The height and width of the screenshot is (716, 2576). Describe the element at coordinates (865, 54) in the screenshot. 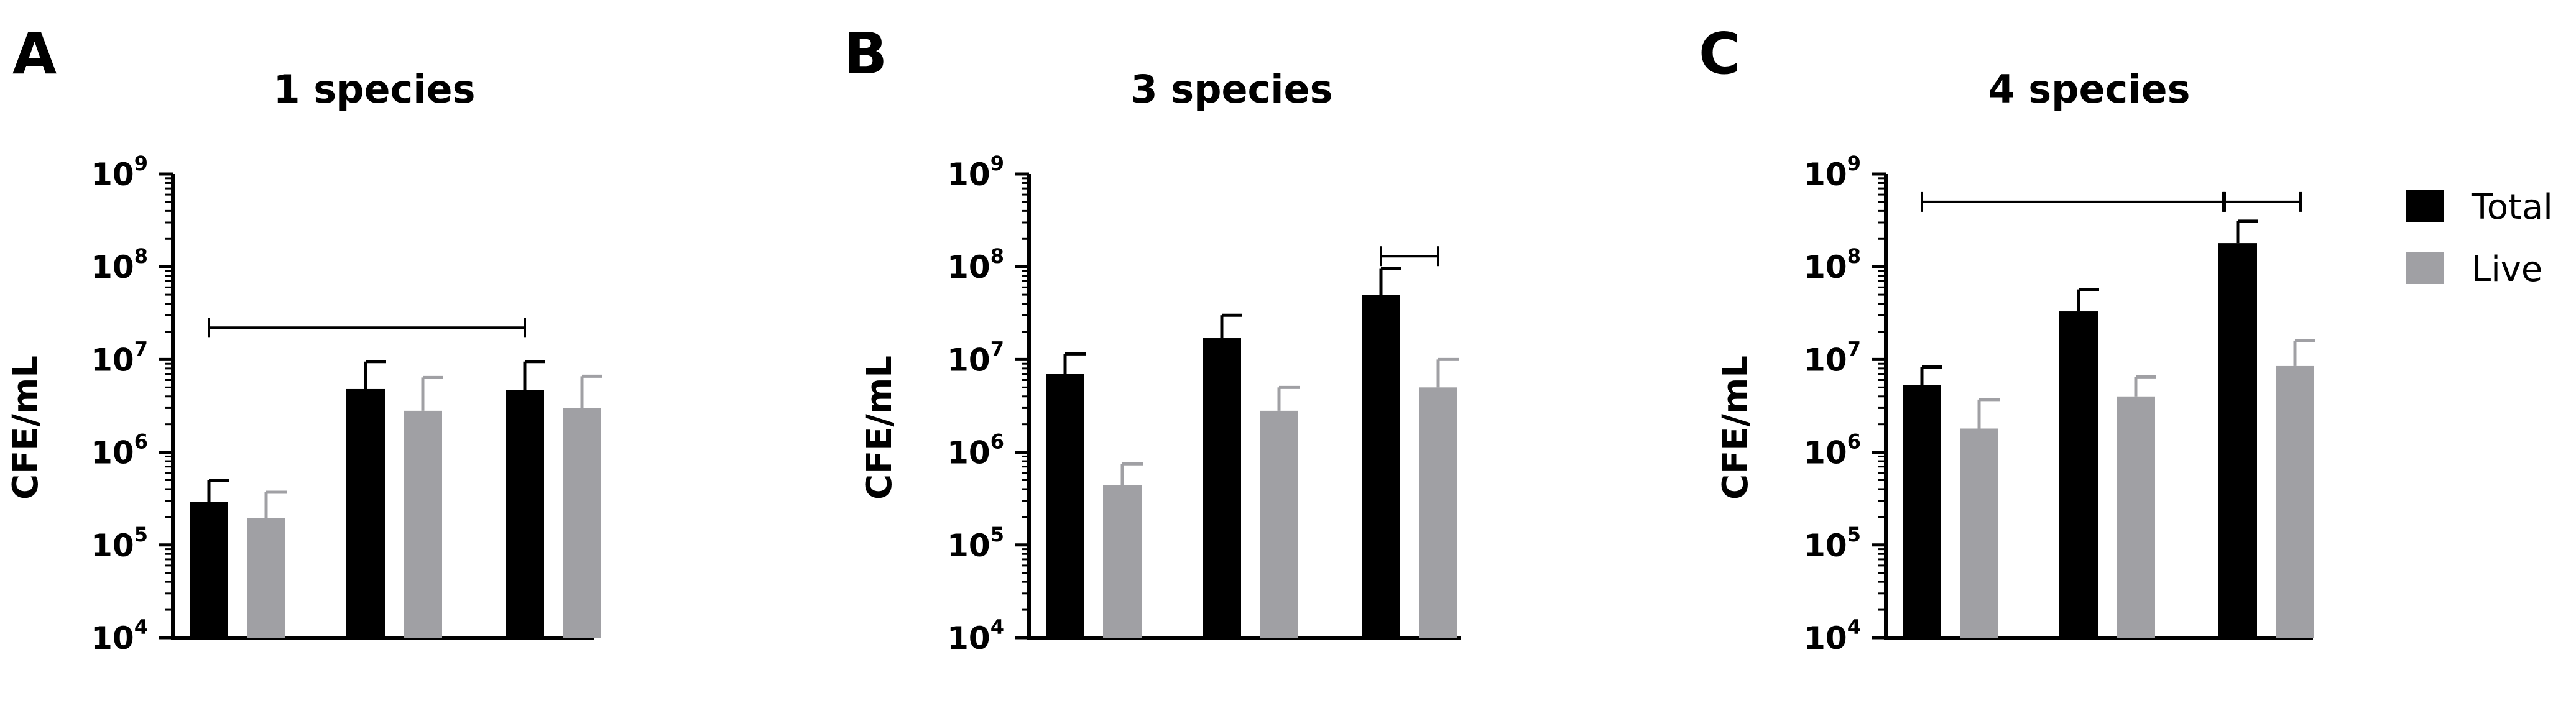

I see `panel-letter-b: B` at that location.